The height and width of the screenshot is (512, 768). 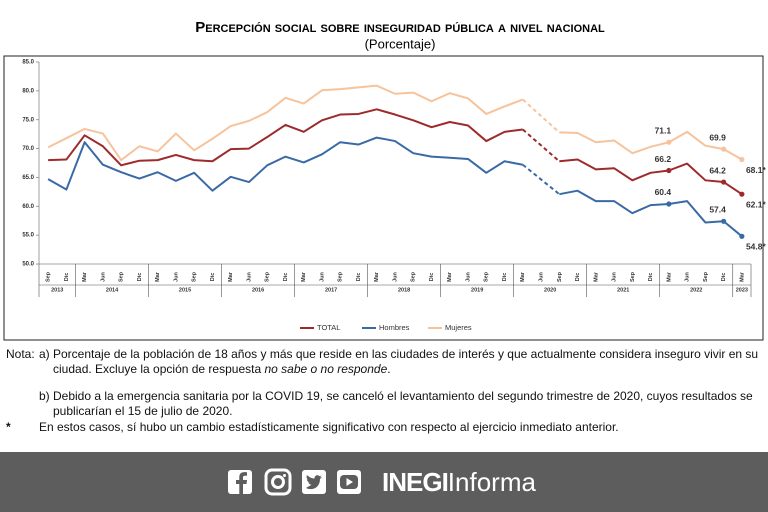 I want to click on y-tick-label: 55.0, so click(x=28, y=236).